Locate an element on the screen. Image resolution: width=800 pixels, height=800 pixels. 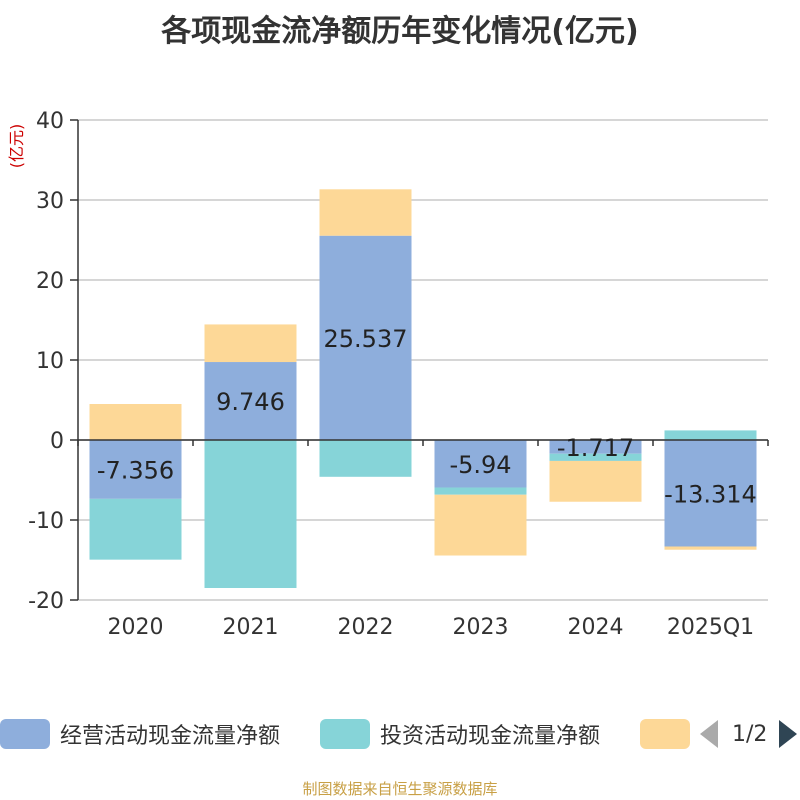
legend-swatch-third-series is located at coordinates (665, 734).